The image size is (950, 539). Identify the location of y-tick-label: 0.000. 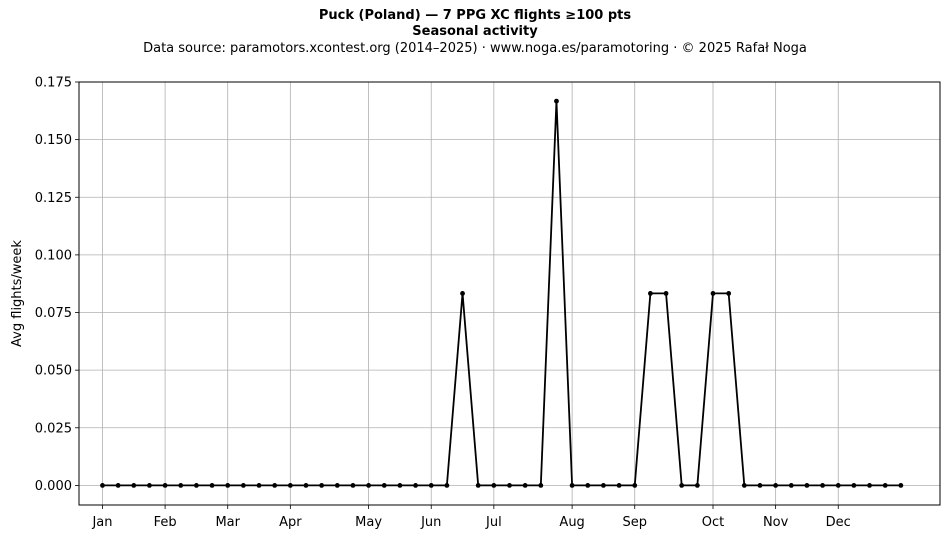
(53, 486).